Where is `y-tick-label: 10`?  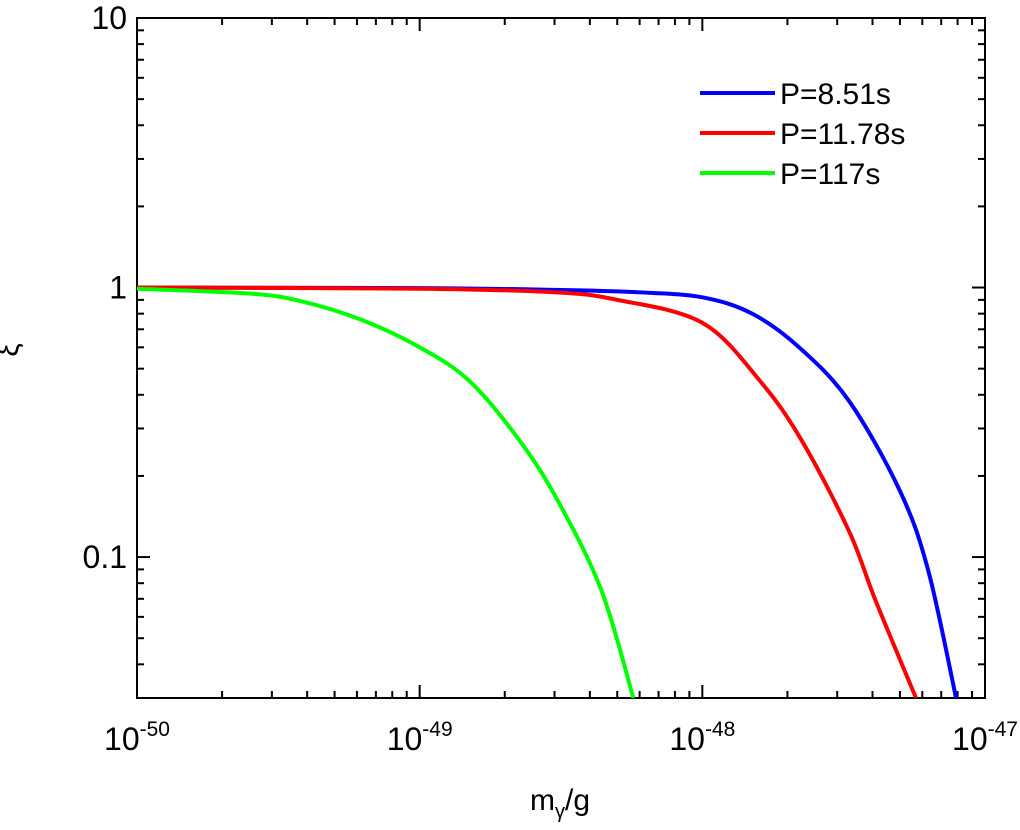 y-tick-label: 10 is located at coordinates (109, 18).